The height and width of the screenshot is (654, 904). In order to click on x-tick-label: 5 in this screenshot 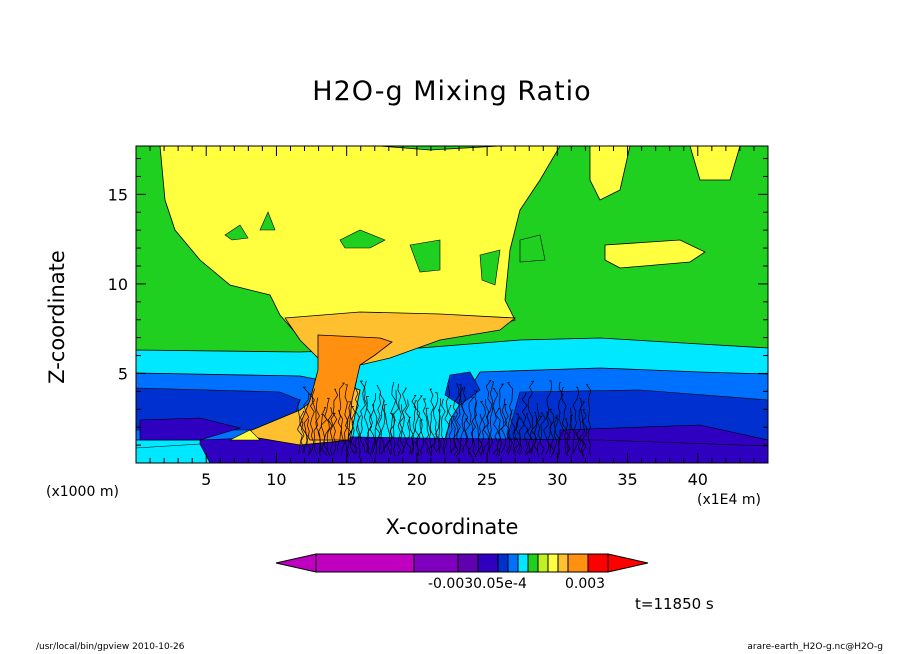, I will do `click(206, 479)`.